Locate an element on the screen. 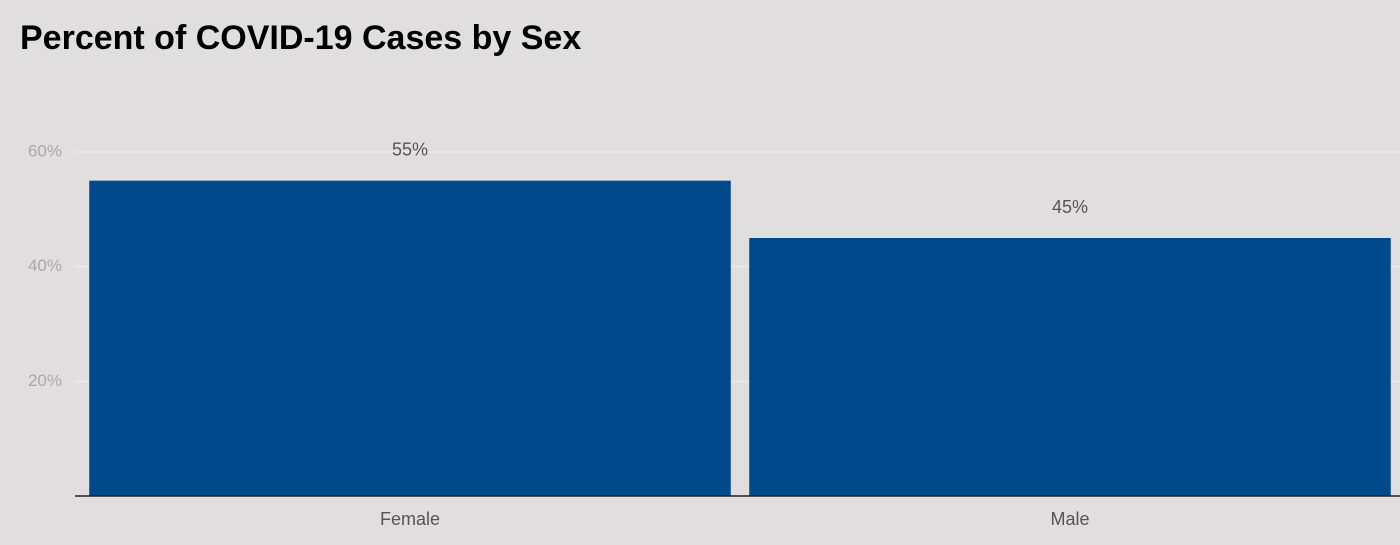  x-tick-label: Male is located at coordinates (1069, 519).